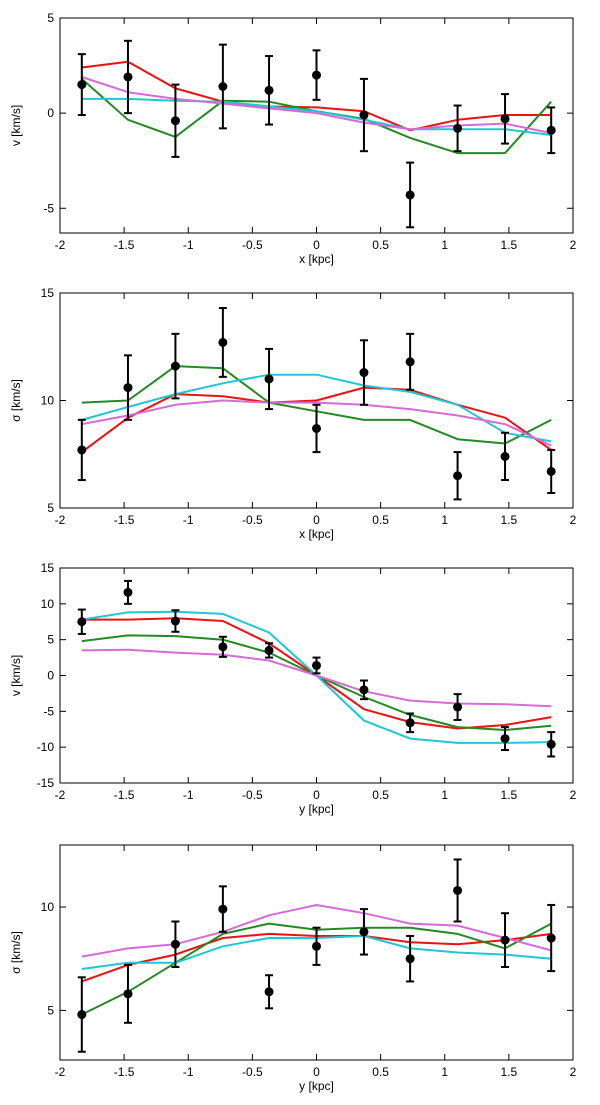 The image size is (600, 1105). Describe the element at coordinates (46, 747) in the screenshot. I see `y-tick-label: -10` at that location.